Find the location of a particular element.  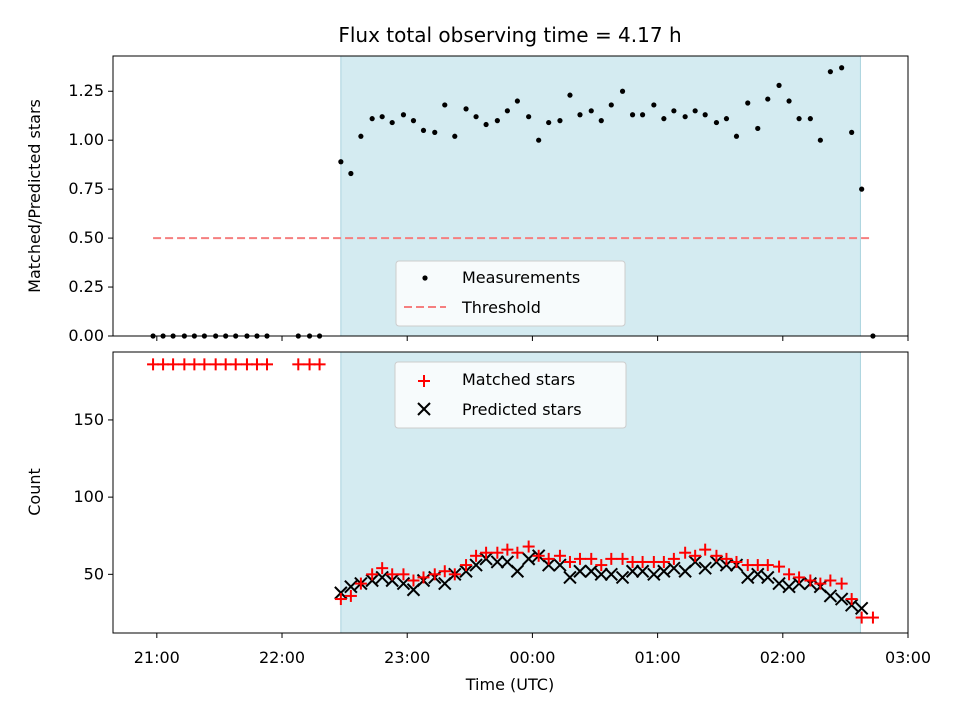

legend-matched-marker is located at coordinates (424, 381).